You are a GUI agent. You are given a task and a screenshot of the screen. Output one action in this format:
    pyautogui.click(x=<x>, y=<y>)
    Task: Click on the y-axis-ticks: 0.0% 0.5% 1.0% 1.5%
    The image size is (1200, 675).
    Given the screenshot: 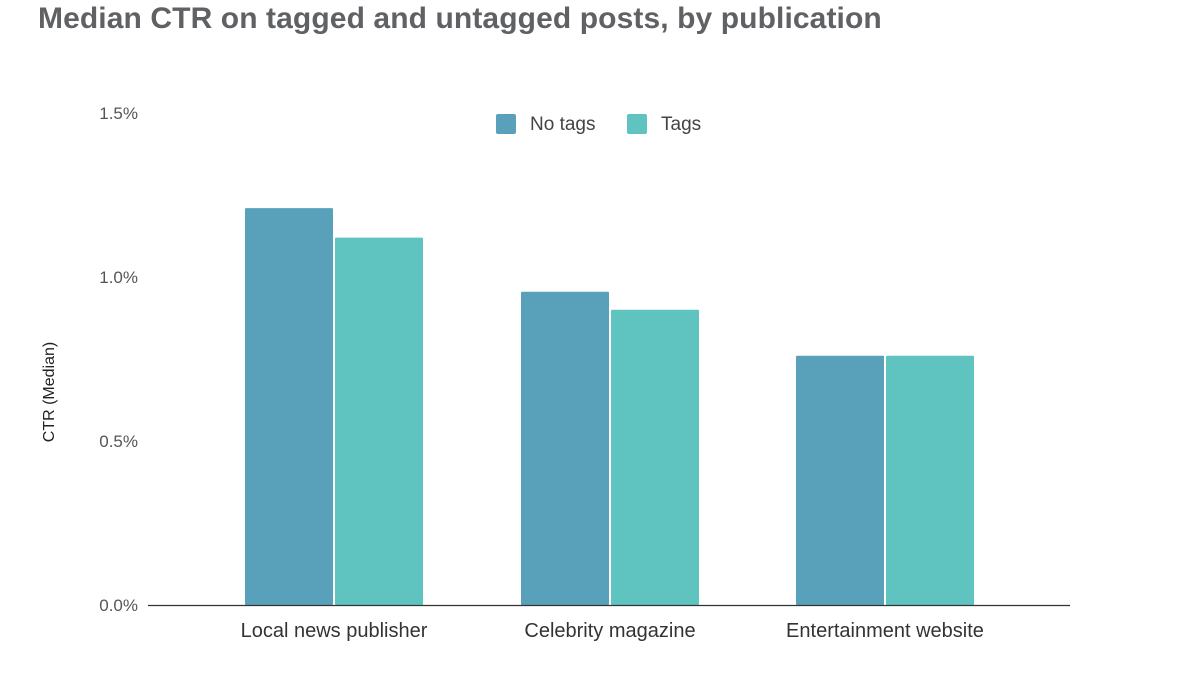 What is the action you would take?
    pyautogui.click(x=118, y=359)
    